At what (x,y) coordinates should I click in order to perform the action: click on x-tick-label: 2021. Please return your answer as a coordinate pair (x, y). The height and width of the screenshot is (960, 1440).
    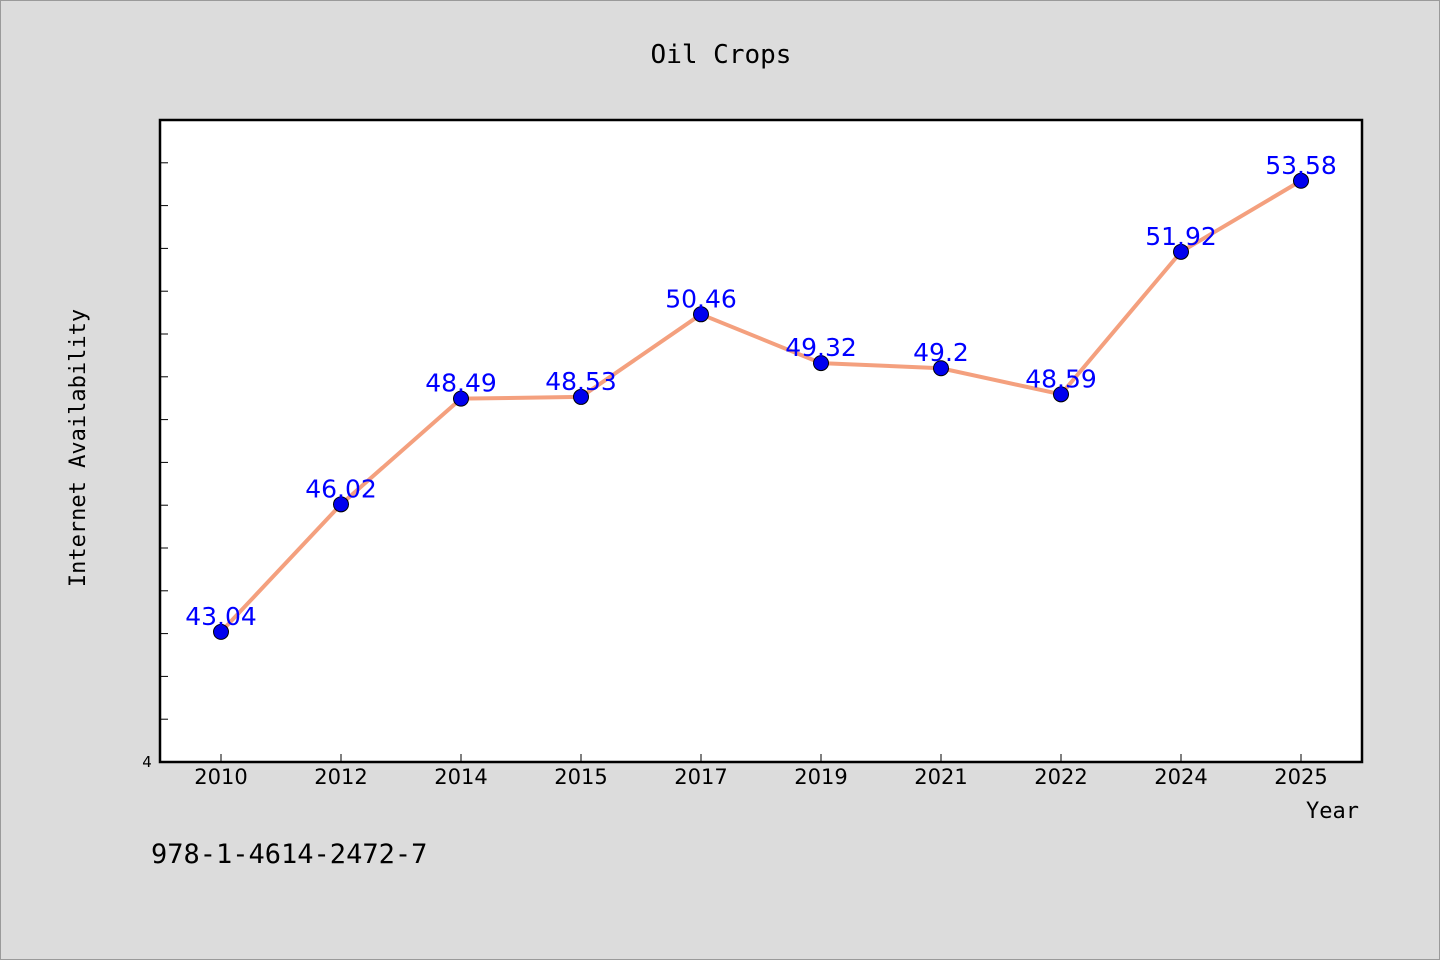
    Looking at the image, I should click on (940, 777).